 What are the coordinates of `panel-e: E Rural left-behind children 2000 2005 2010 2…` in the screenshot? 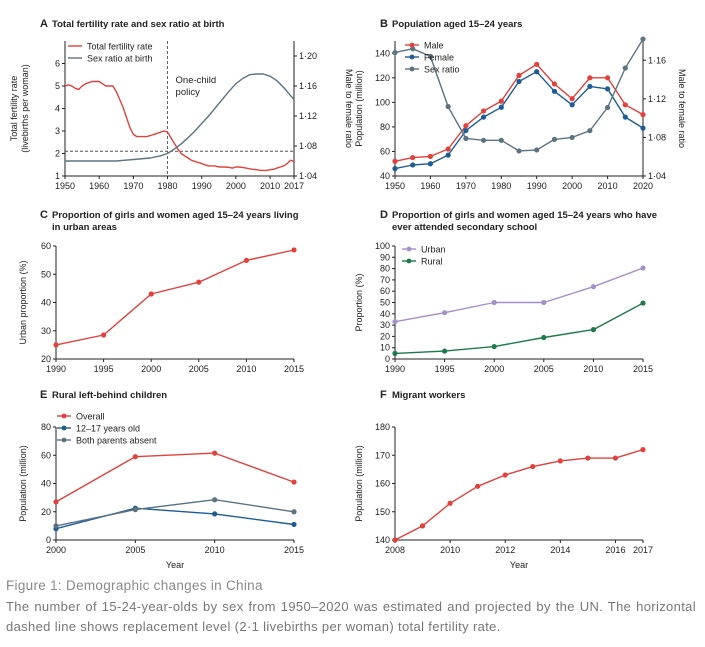 It's located at (161, 479).